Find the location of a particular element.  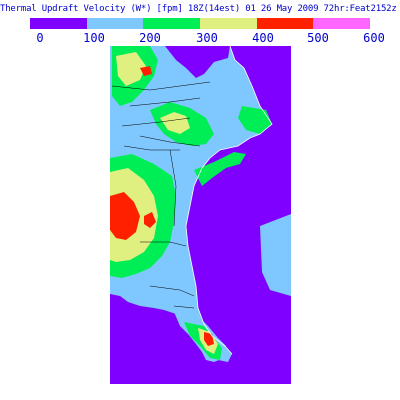

color-scale-bar is located at coordinates (200, 23).